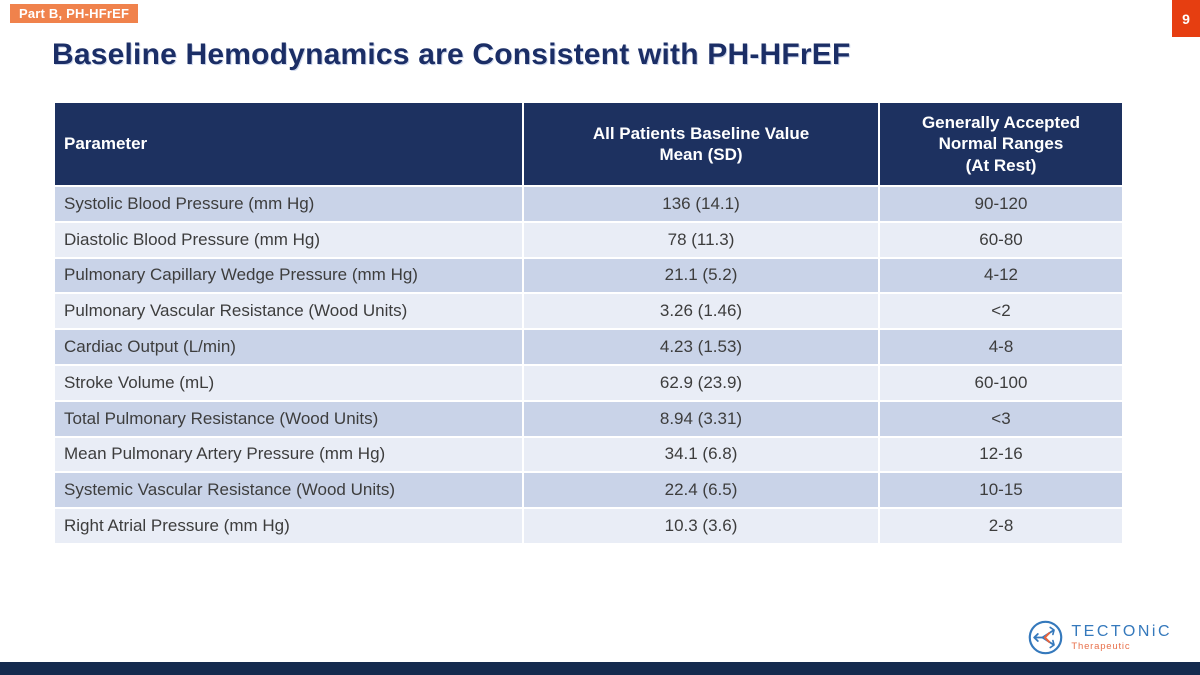 The height and width of the screenshot is (675, 1200). I want to click on table-header-parameter: Parameter, so click(288, 144).